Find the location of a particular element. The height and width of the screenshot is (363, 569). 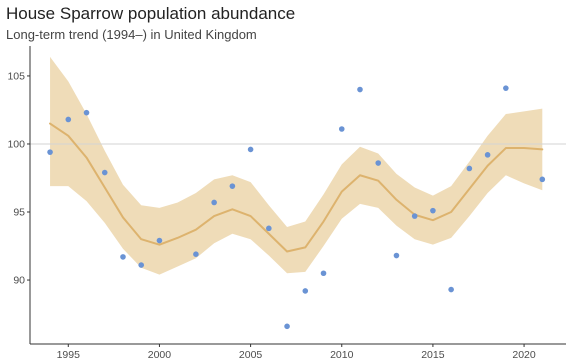

x-tick-label: 2000 is located at coordinates (160, 355).